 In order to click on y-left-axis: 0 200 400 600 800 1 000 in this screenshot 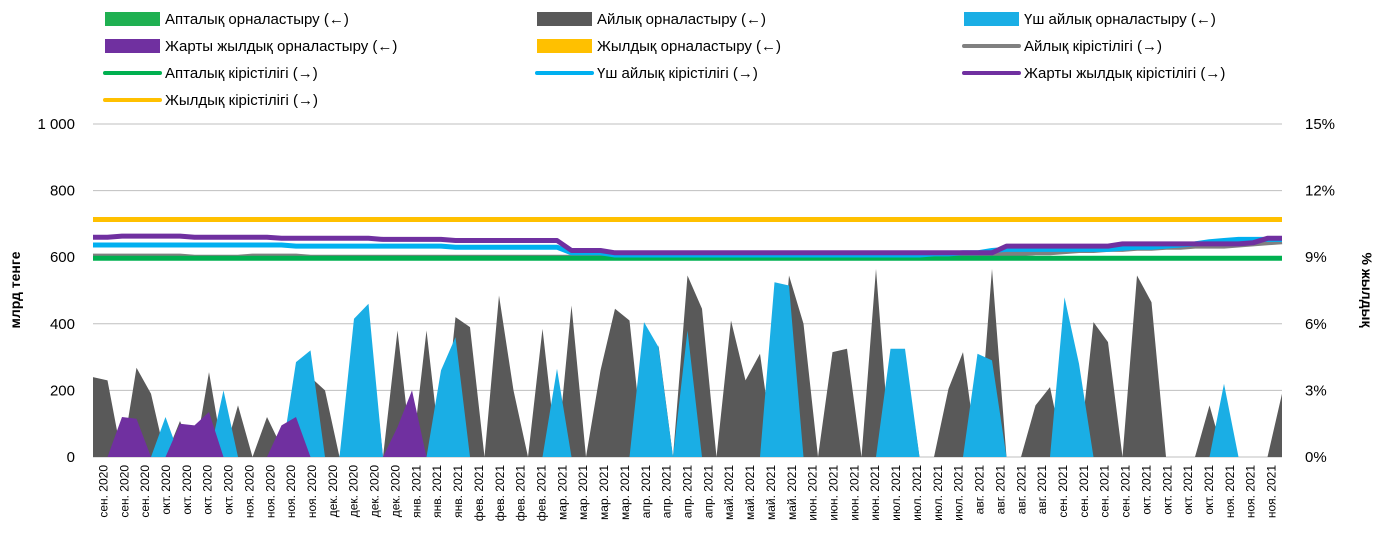, I will do `click(56, 291)`.